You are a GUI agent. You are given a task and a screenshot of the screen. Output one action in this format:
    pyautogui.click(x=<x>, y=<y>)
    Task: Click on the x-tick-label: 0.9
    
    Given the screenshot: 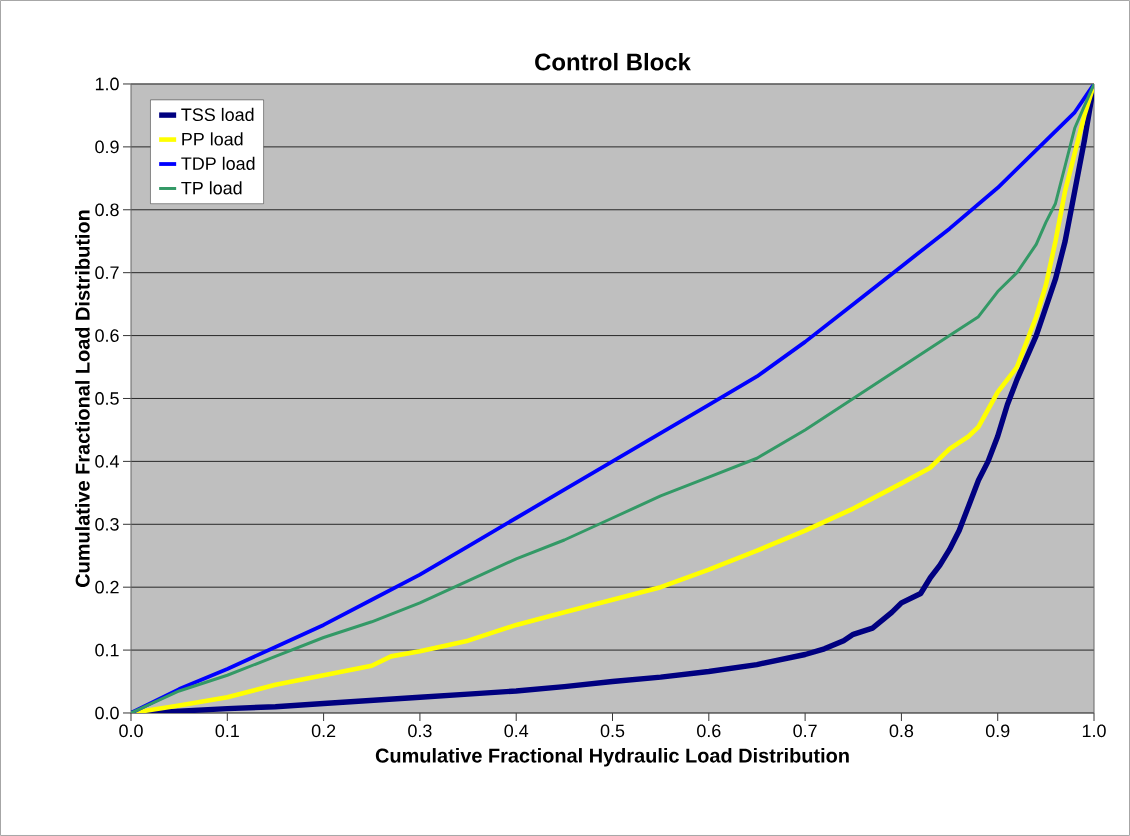 What is the action you would take?
    pyautogui.click(x=997, y=731)
    